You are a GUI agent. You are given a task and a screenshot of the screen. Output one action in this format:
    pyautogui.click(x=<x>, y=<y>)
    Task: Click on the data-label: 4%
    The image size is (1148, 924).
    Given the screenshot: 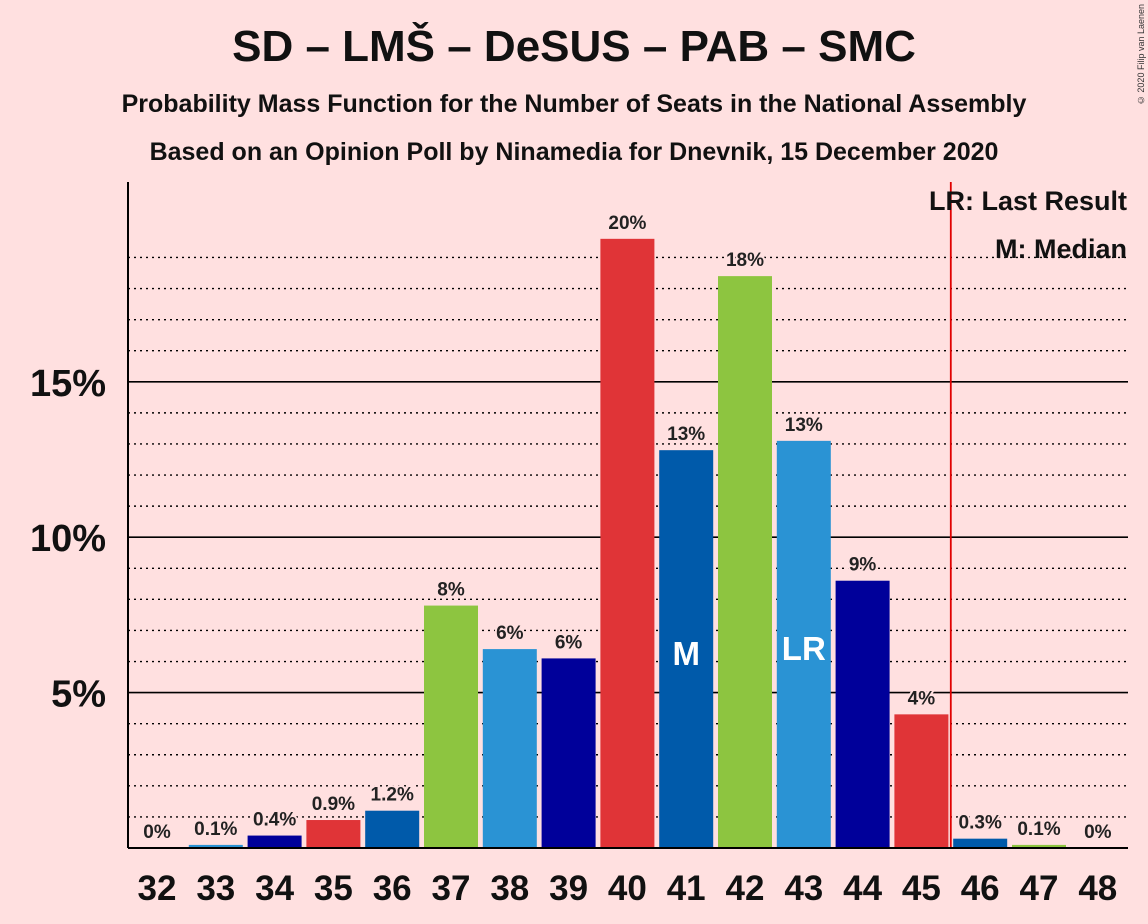 What is the action you would take?
    pyautogui.click(x=922, y=698)
    